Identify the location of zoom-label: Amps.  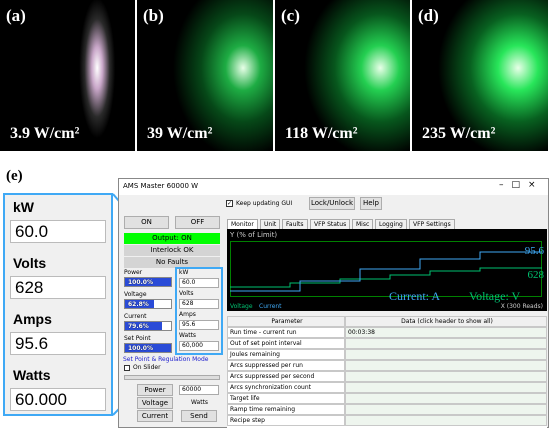
(32, 319).